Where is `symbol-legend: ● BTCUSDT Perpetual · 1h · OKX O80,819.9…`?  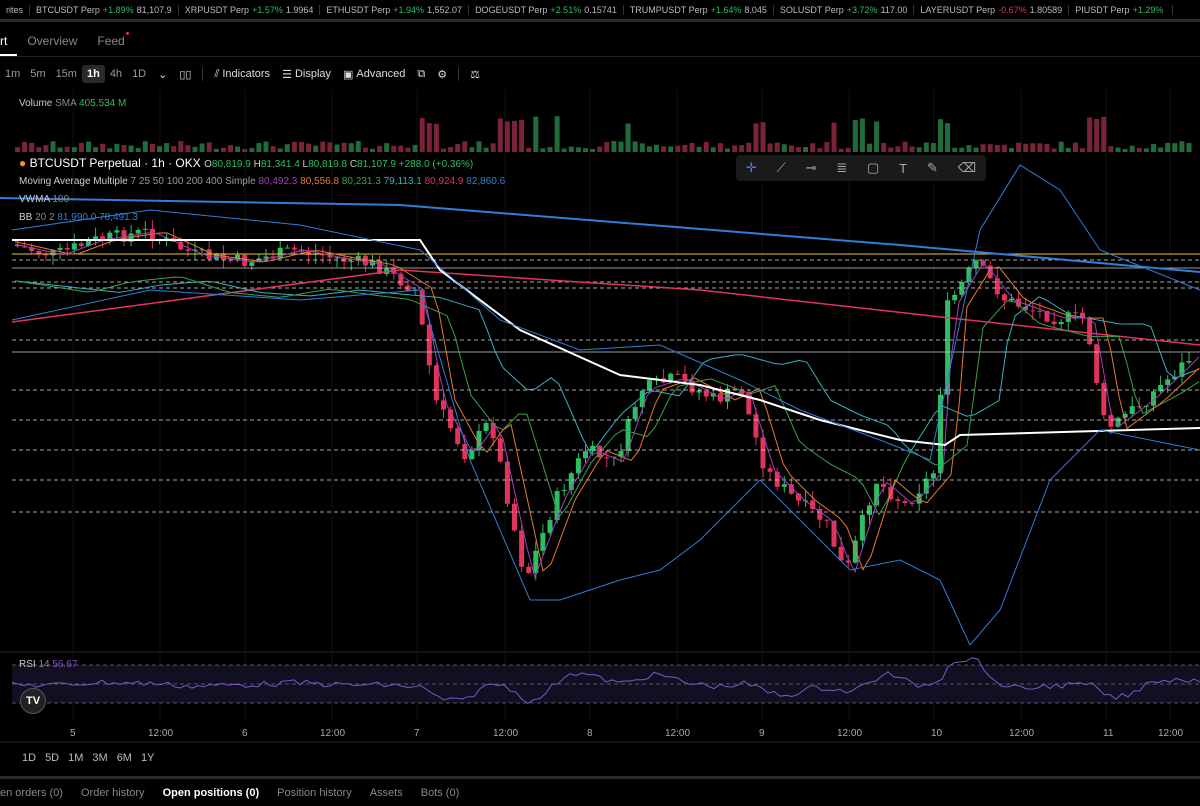
symbol-legend: ● BTCUSDT Perpetual · 1h · OKX O80,819.9… is located at coordinates (246, 163).